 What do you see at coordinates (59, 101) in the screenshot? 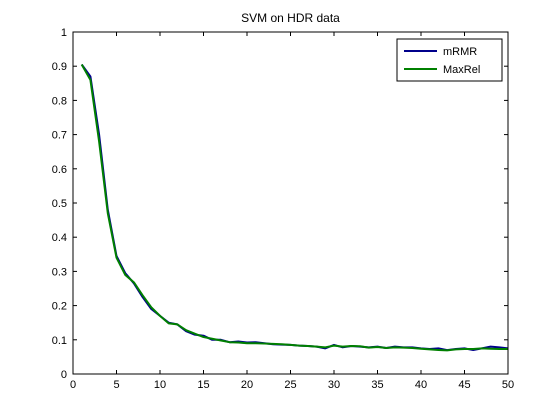
I see `y-tick-label: 0.8` at bounding box center [59, 101].